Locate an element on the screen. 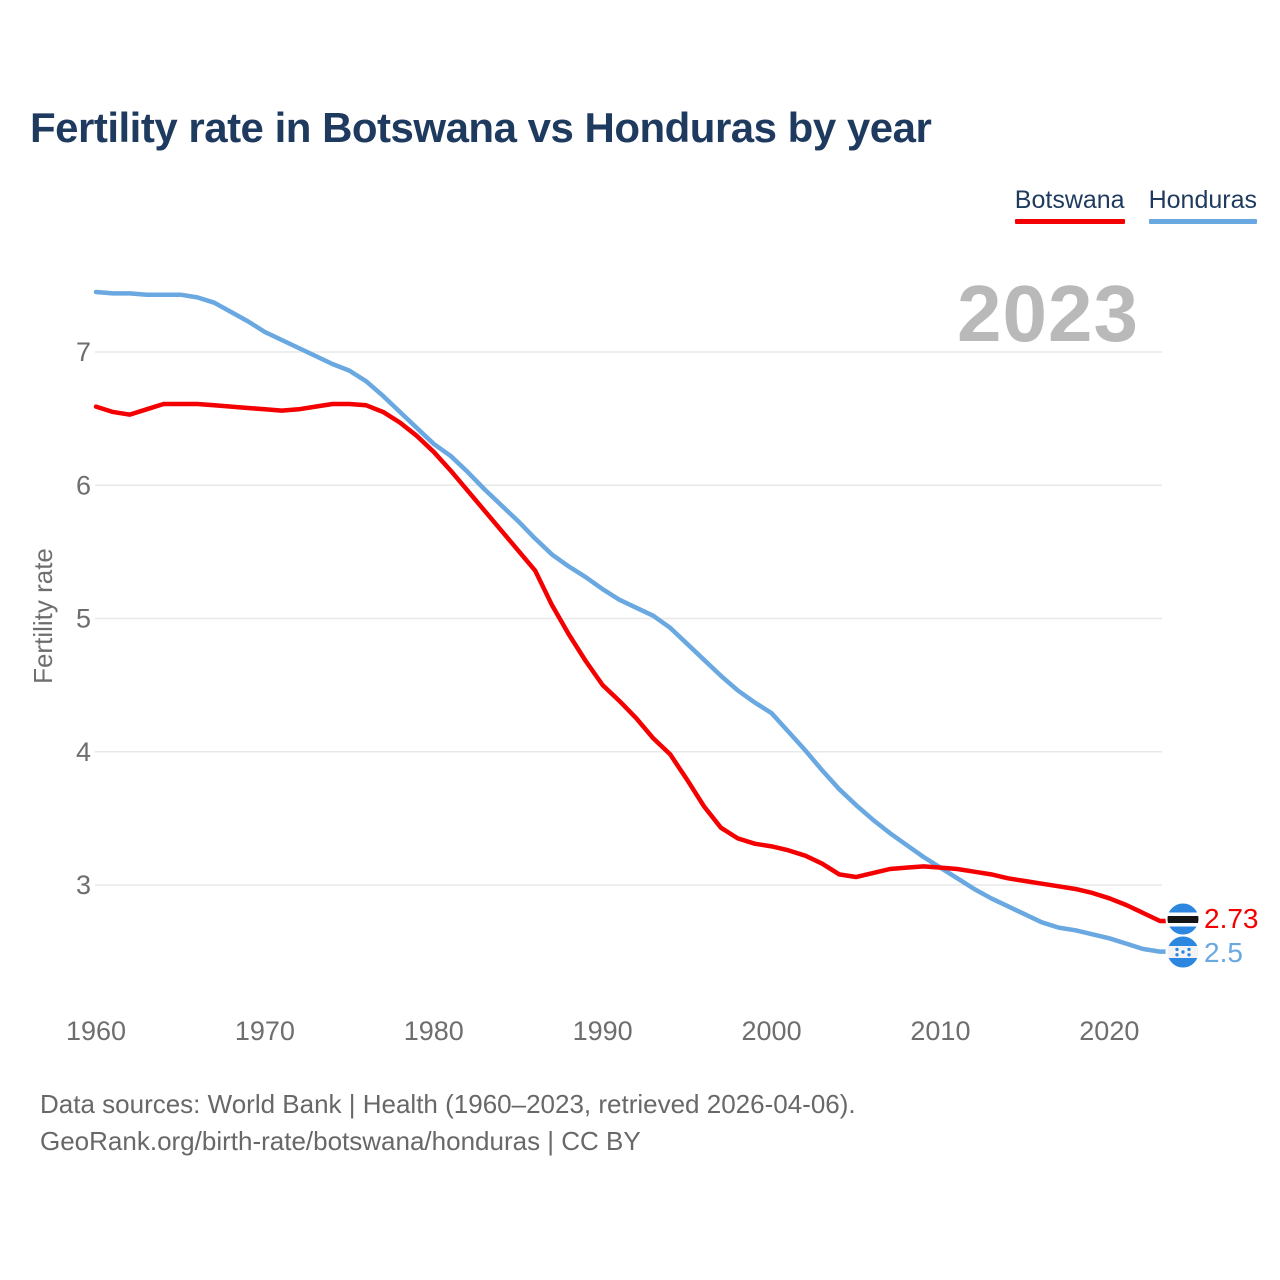 The image size is (1280, 1280). legend-underline-botswana is located at coordinates (1069, 221).